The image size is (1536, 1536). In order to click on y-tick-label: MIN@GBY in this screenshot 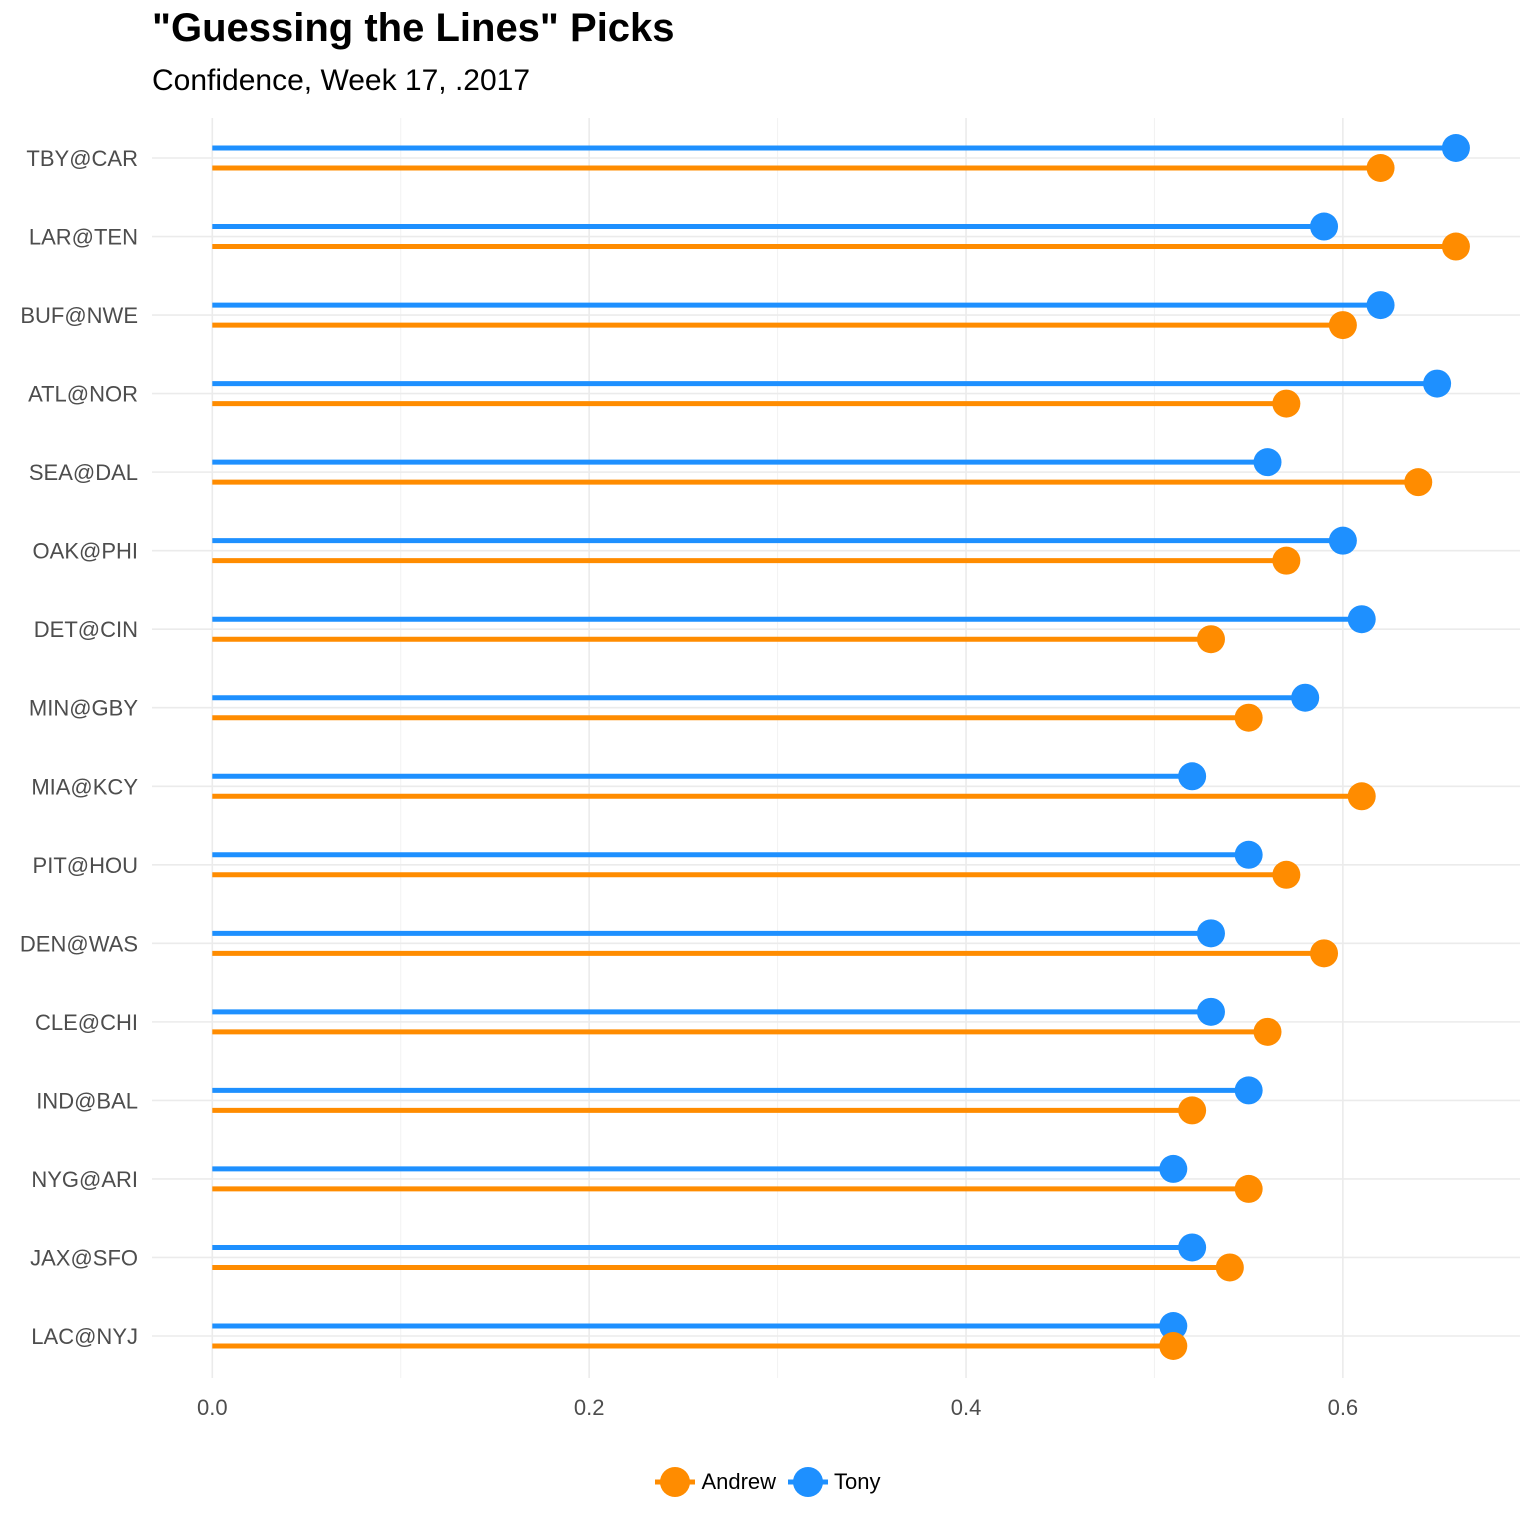, I will do `click(83, 708)`.